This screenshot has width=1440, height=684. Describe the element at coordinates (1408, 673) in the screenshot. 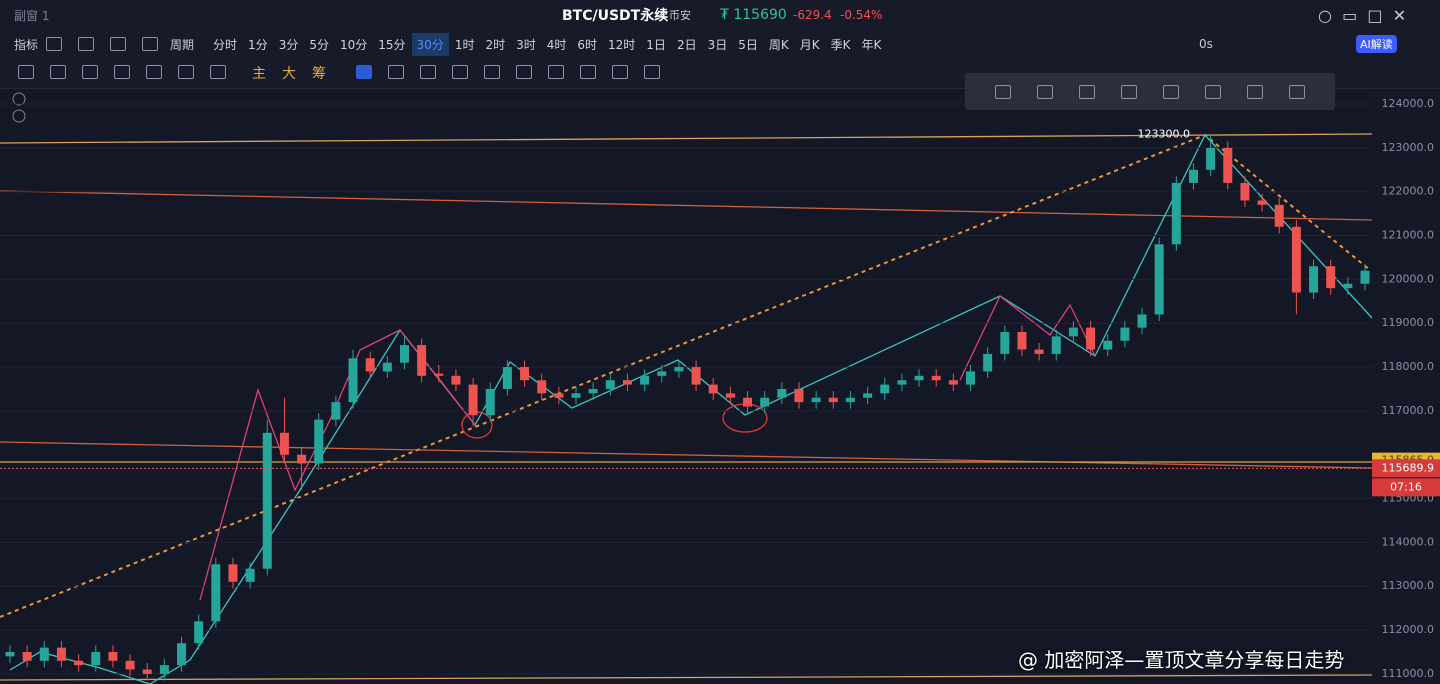

I see `y-tick-label: 111000.0` at that location.